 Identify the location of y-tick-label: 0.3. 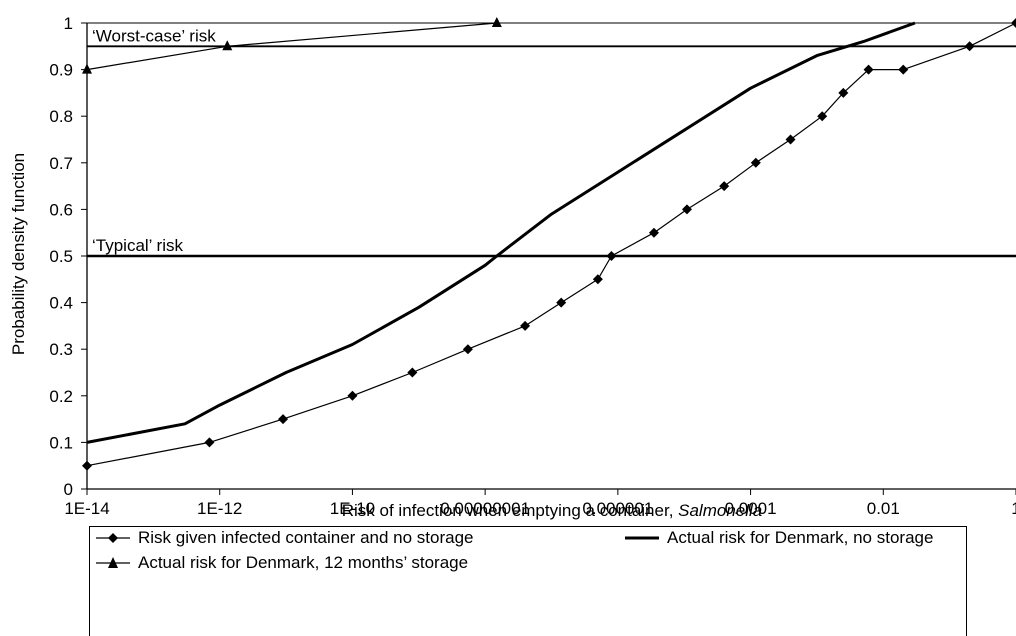
(61, 349).